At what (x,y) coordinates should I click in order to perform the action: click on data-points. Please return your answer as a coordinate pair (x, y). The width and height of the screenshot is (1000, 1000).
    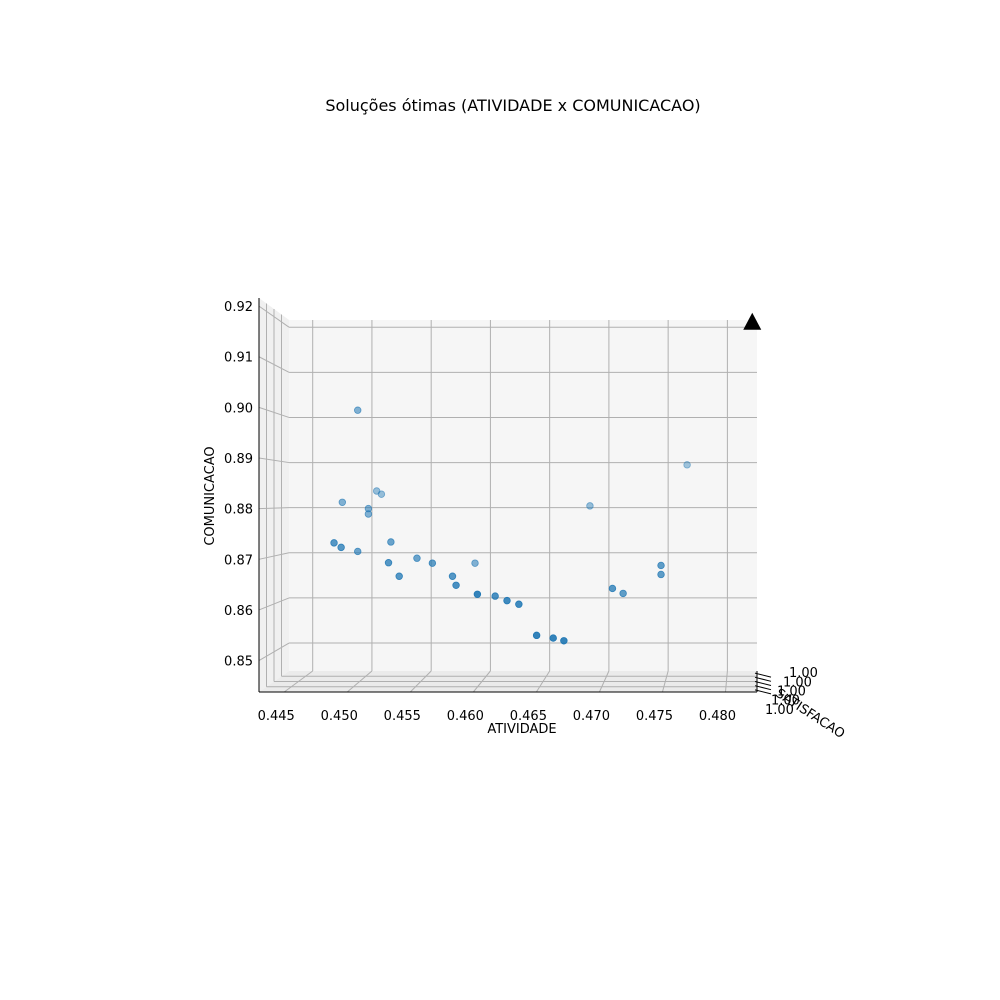
    Looking at the image, I should click on (510, 525).